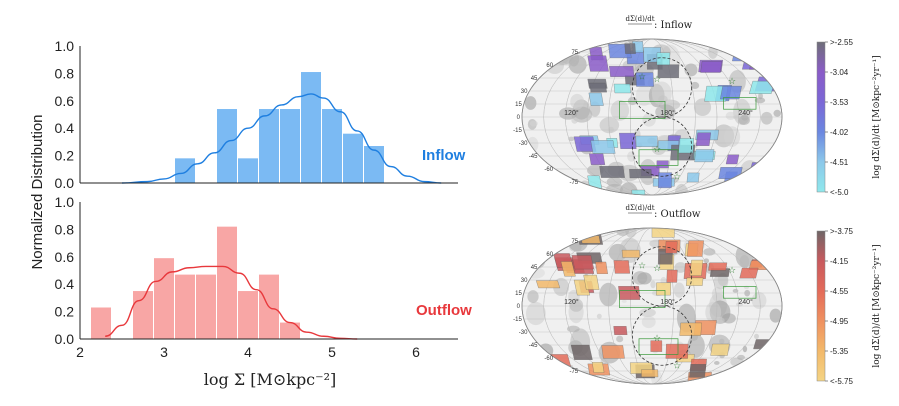  Describe the element at coordinates (65, 156) in the screenshot. I see `y-tick-label: 0.2` at that location.